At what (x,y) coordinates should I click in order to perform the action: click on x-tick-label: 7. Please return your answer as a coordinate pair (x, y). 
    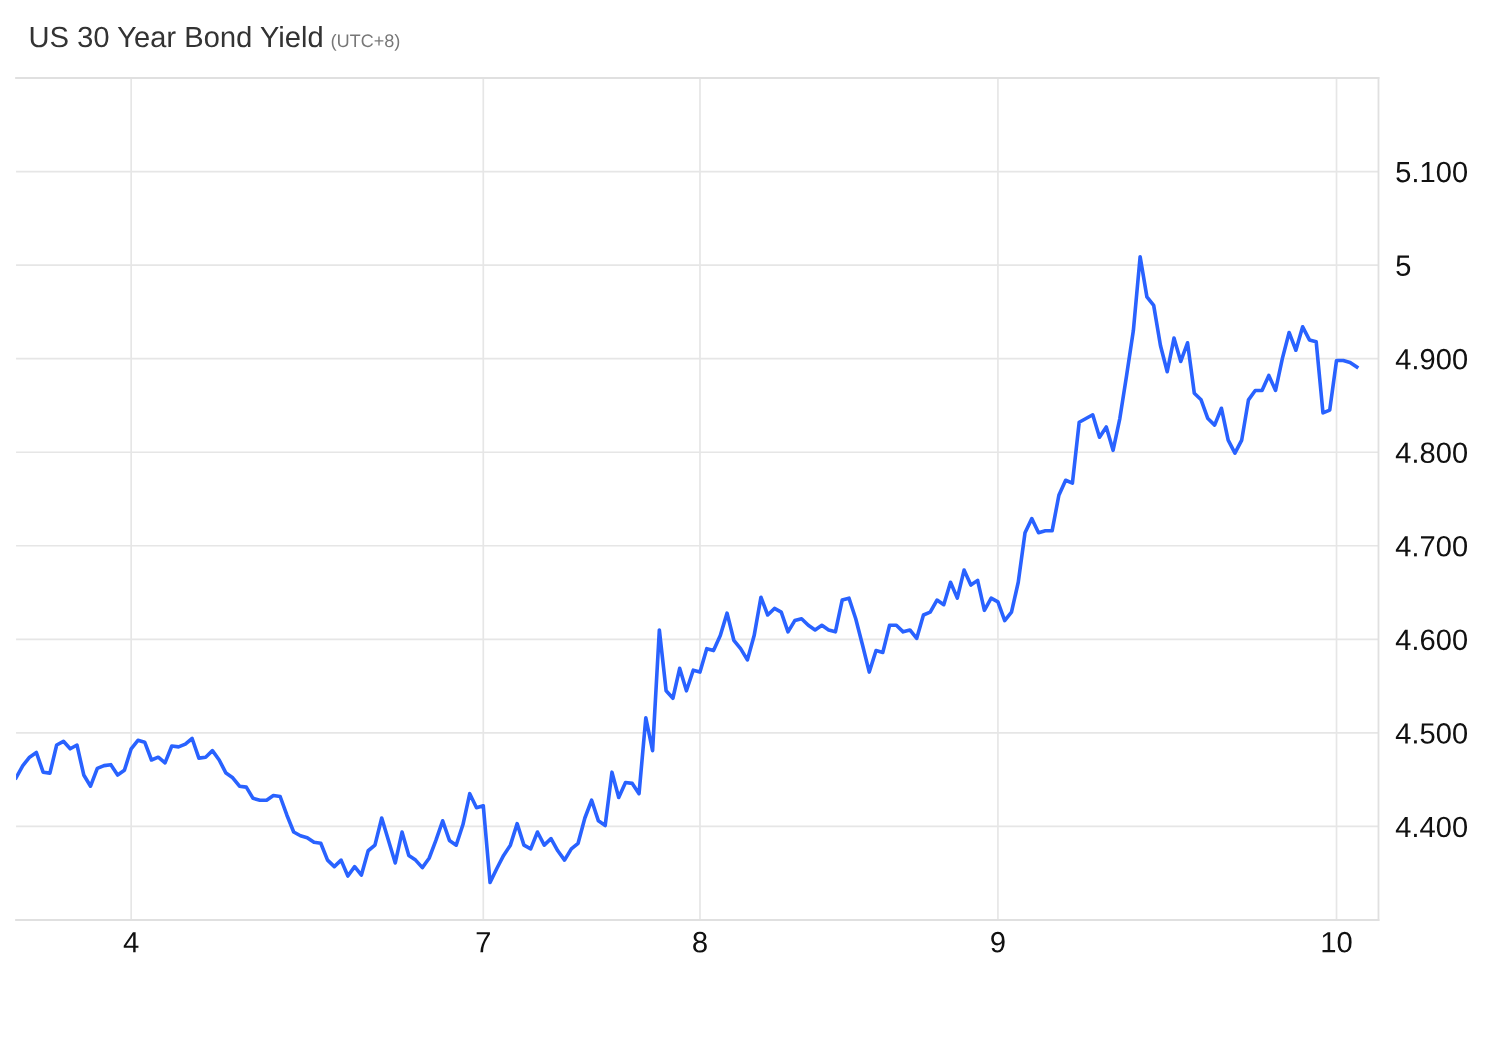
    Looking at the image, I should click on (483, 942).